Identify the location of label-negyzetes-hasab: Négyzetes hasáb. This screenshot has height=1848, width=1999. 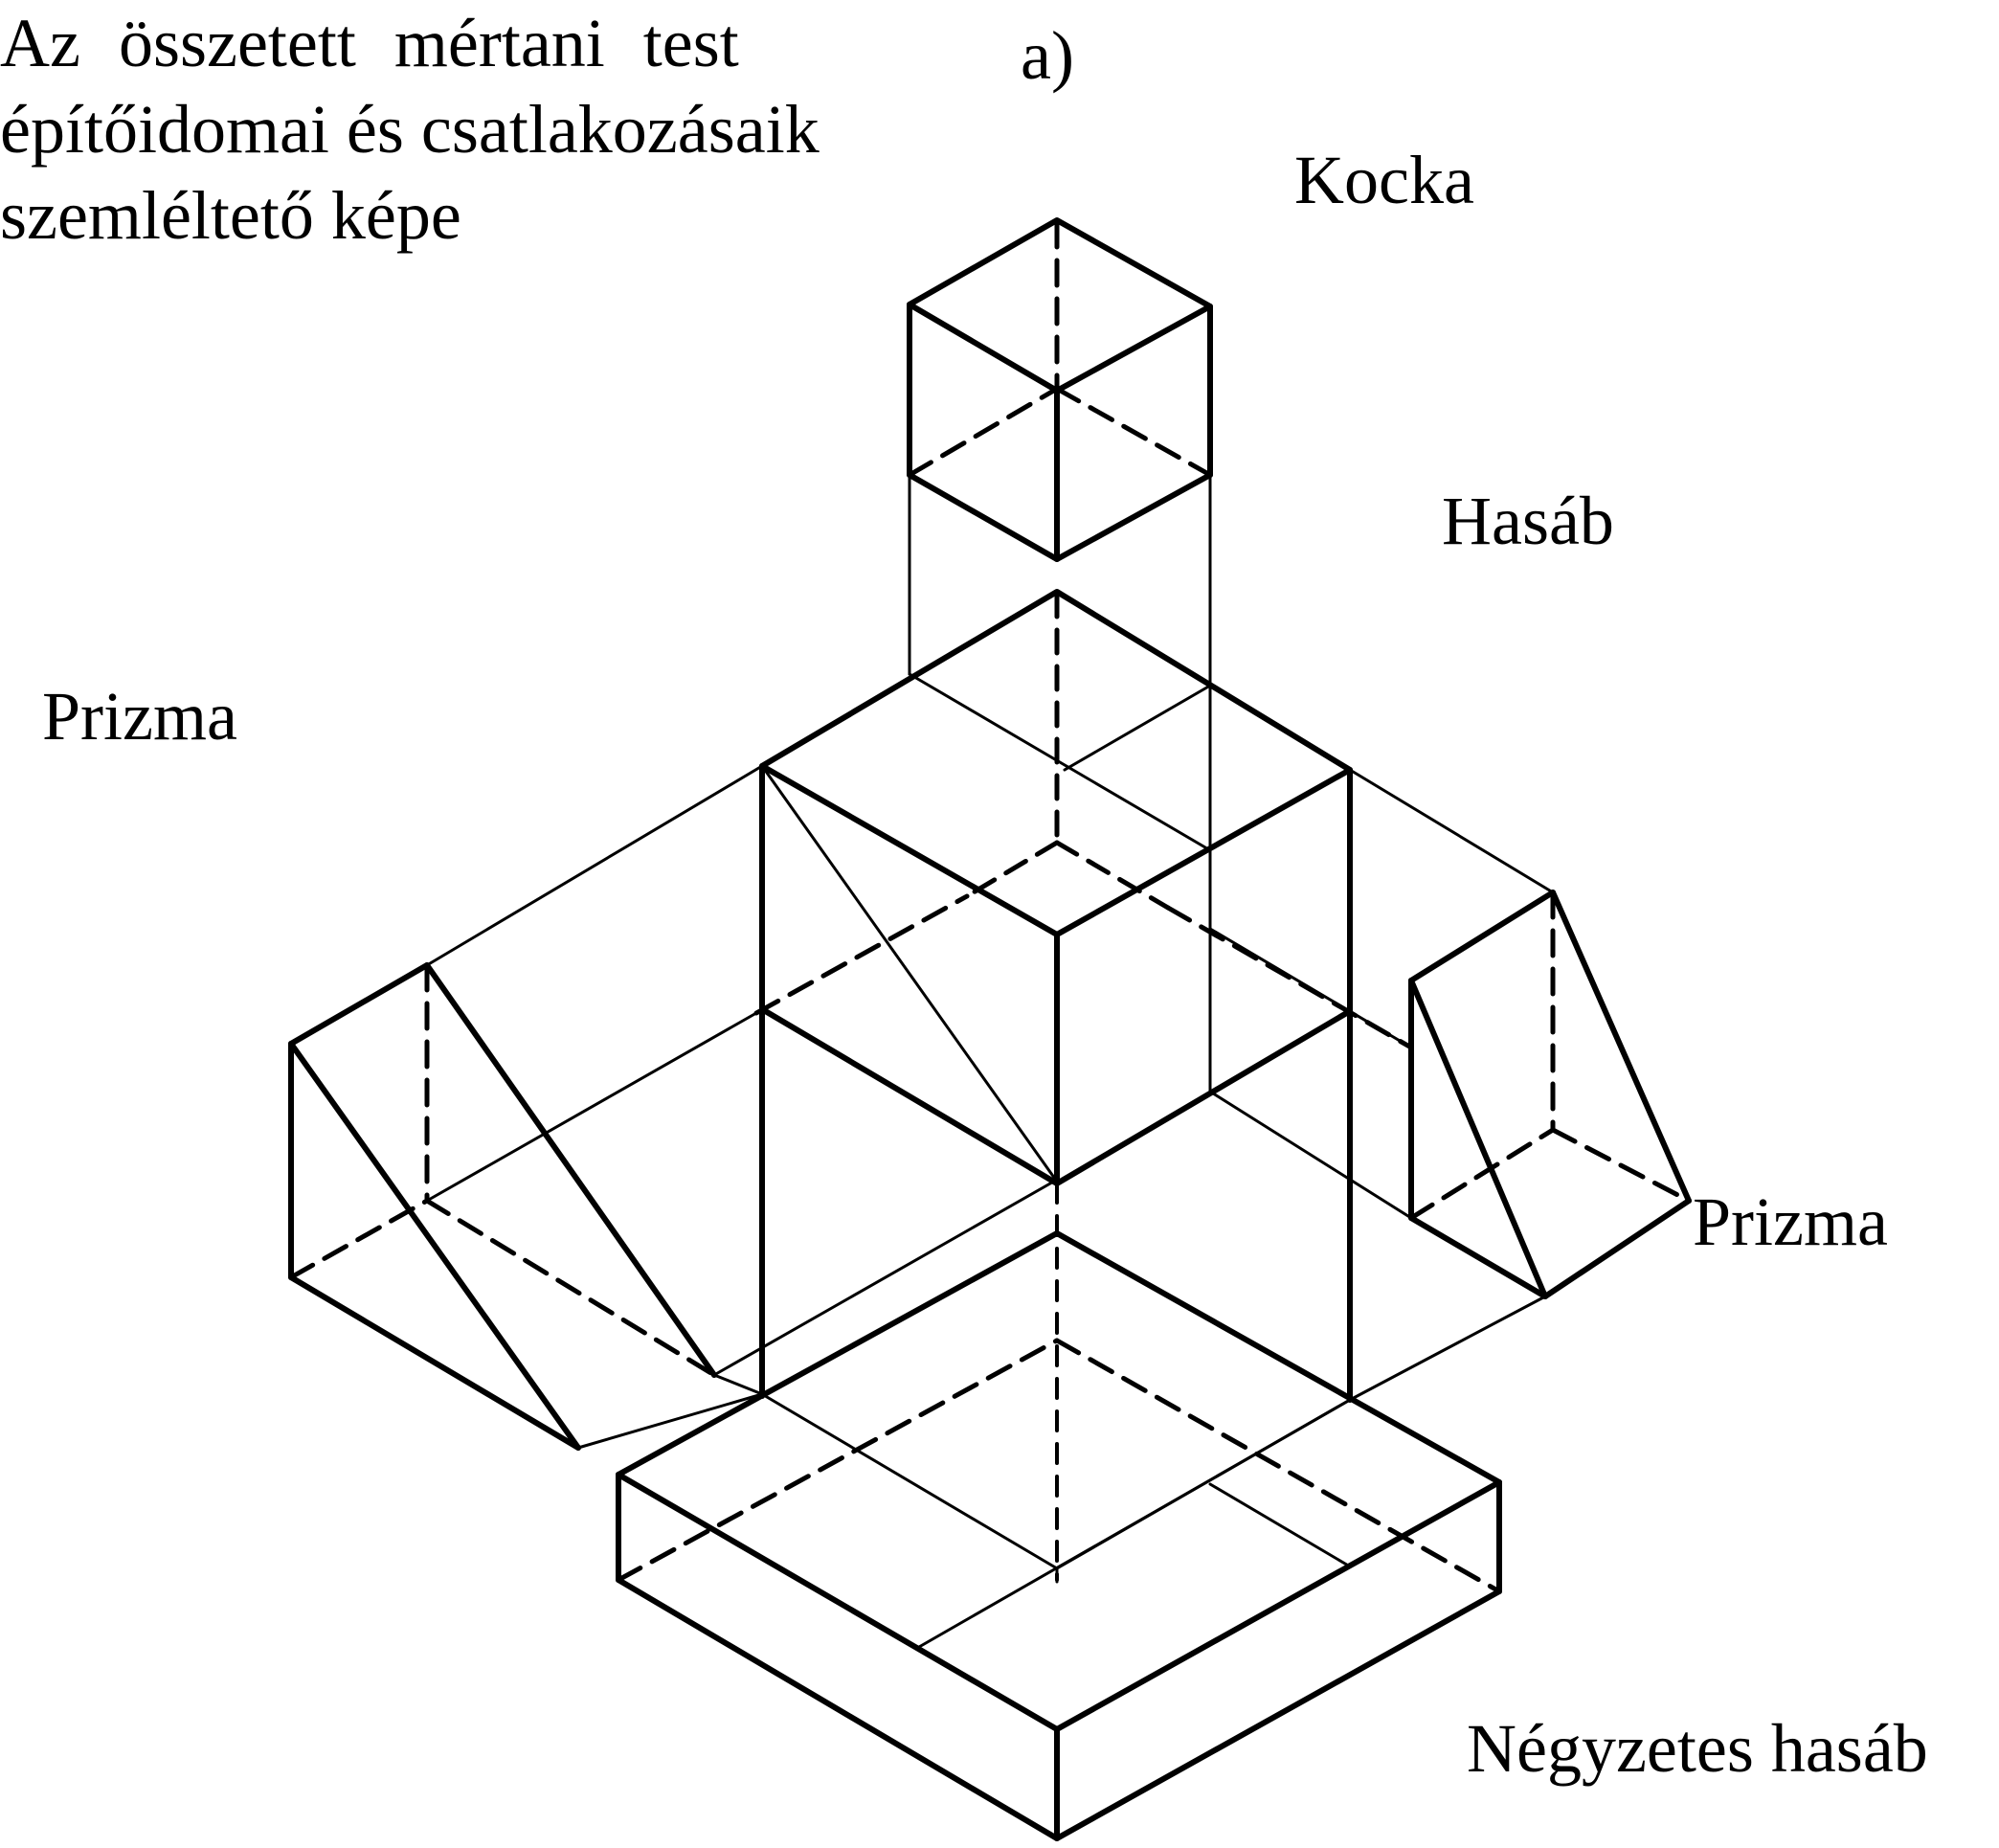
(1698, 1748).